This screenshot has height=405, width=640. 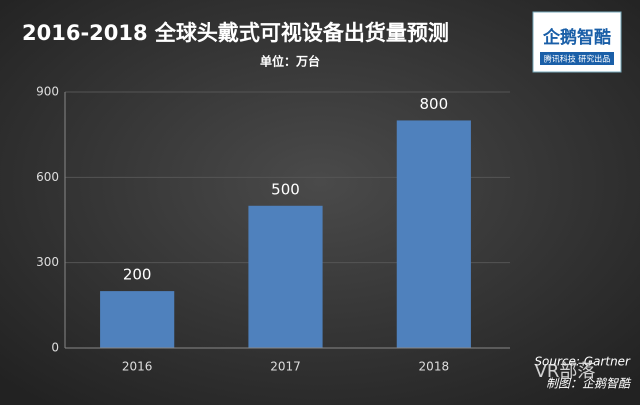 I want to click on logo-band, so click(x=577, y=58).